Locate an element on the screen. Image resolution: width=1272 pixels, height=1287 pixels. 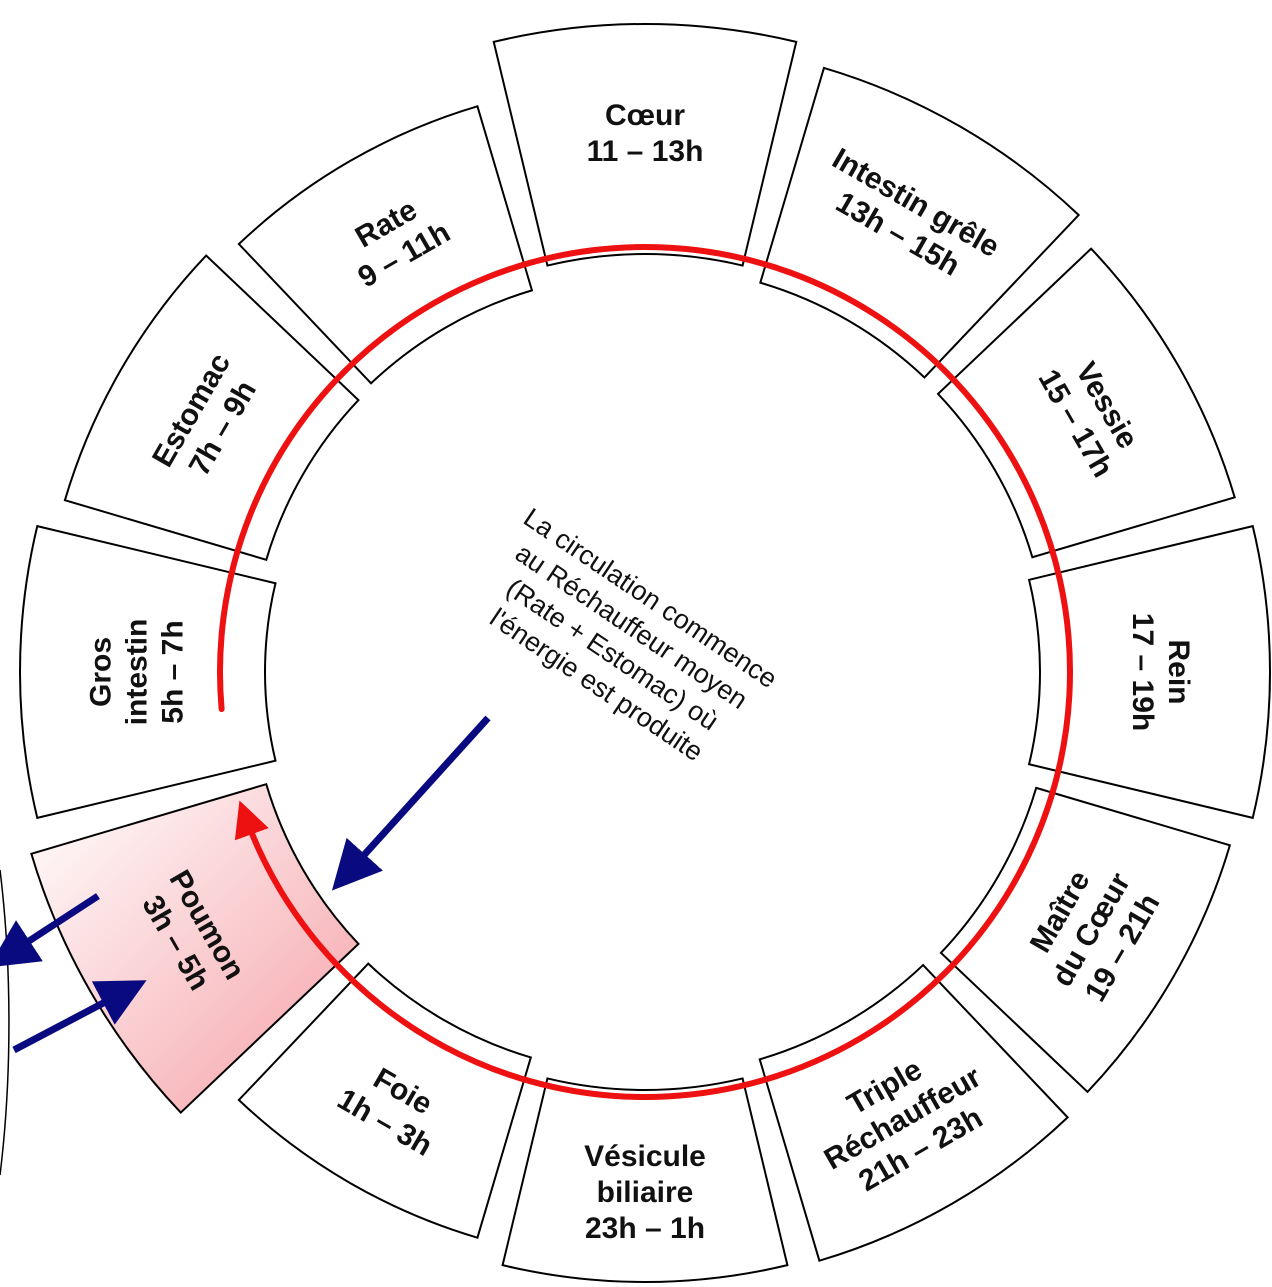
segment-shape-vessie is located at coordinates (1086, 403).